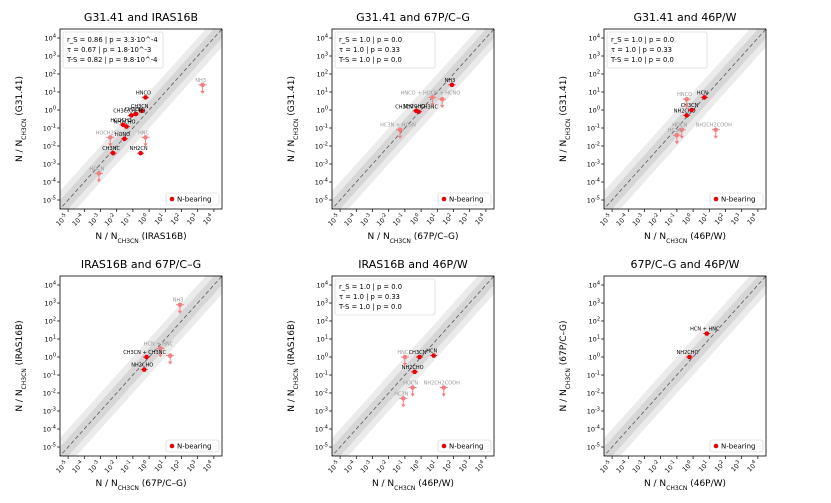 This screenshot has height=503, width=831. I want to click on data-point: HOCN, so click(97, 174).